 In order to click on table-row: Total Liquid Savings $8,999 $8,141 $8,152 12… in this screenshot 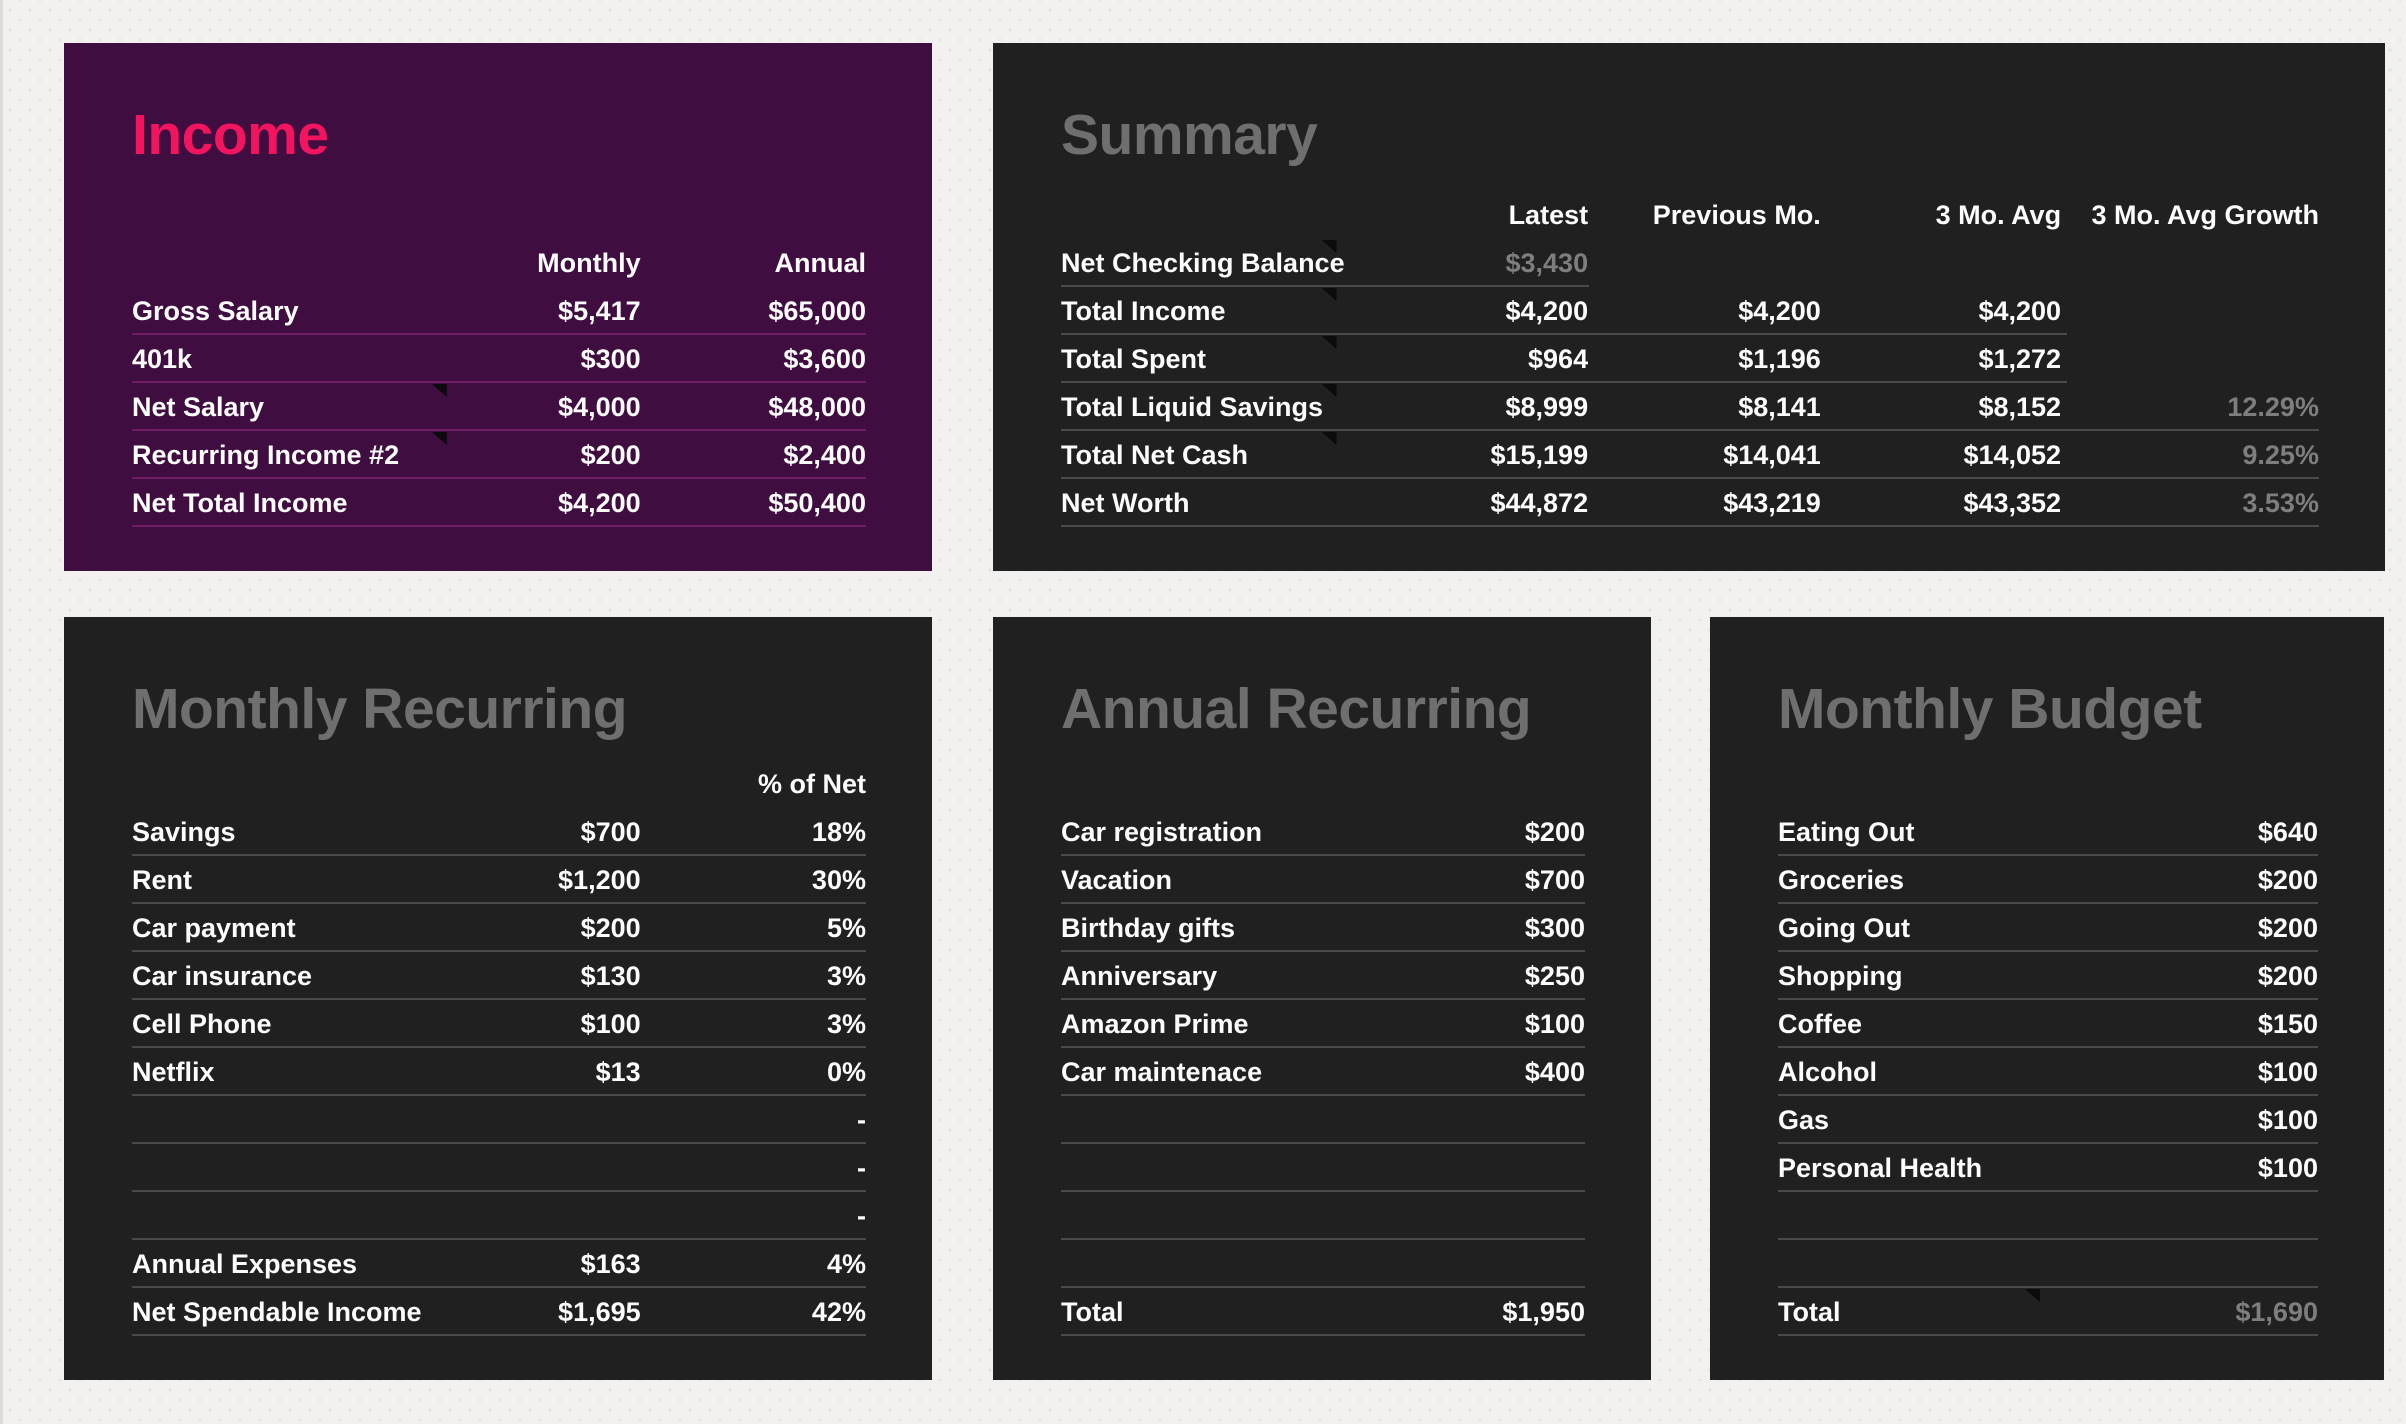, I will do `click(1690, 407)`.